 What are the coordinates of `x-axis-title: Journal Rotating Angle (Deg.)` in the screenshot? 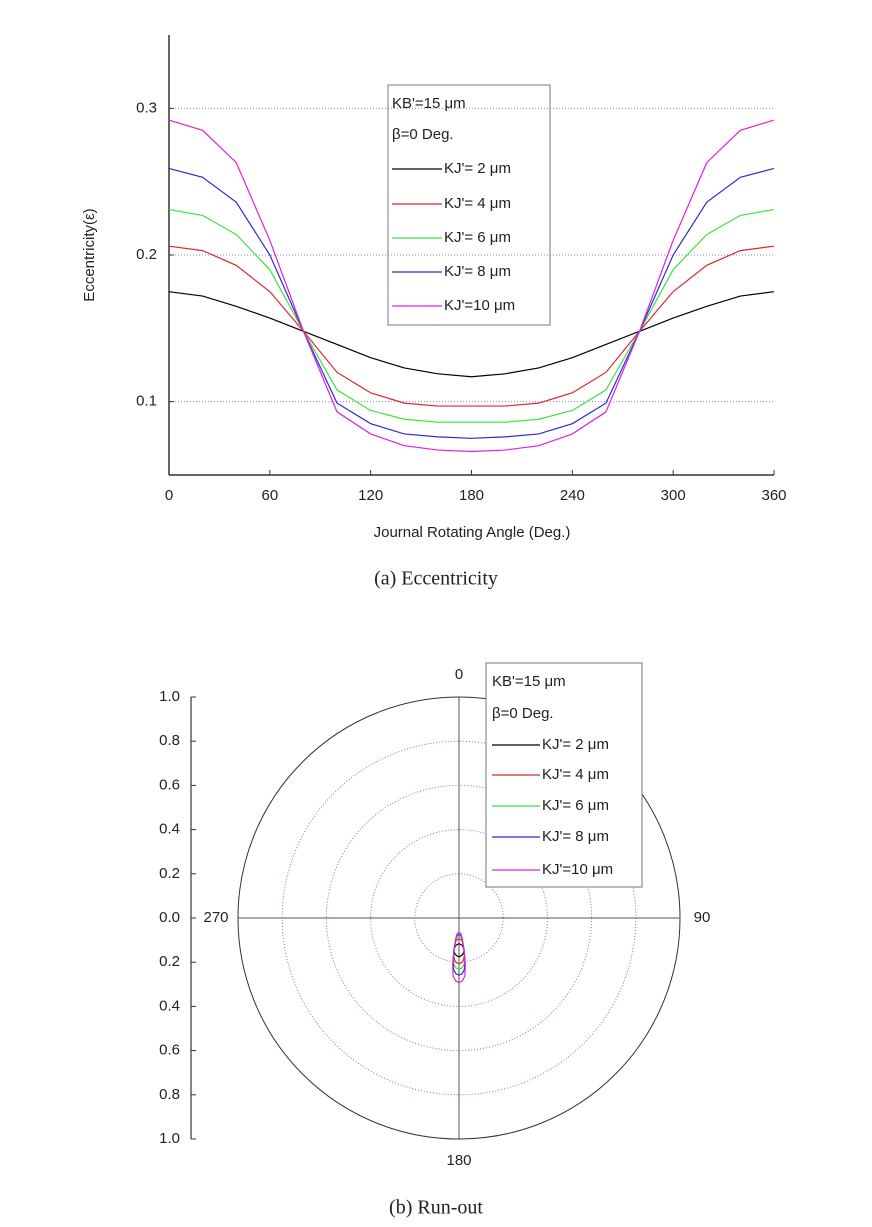 It's located at (472, 532).